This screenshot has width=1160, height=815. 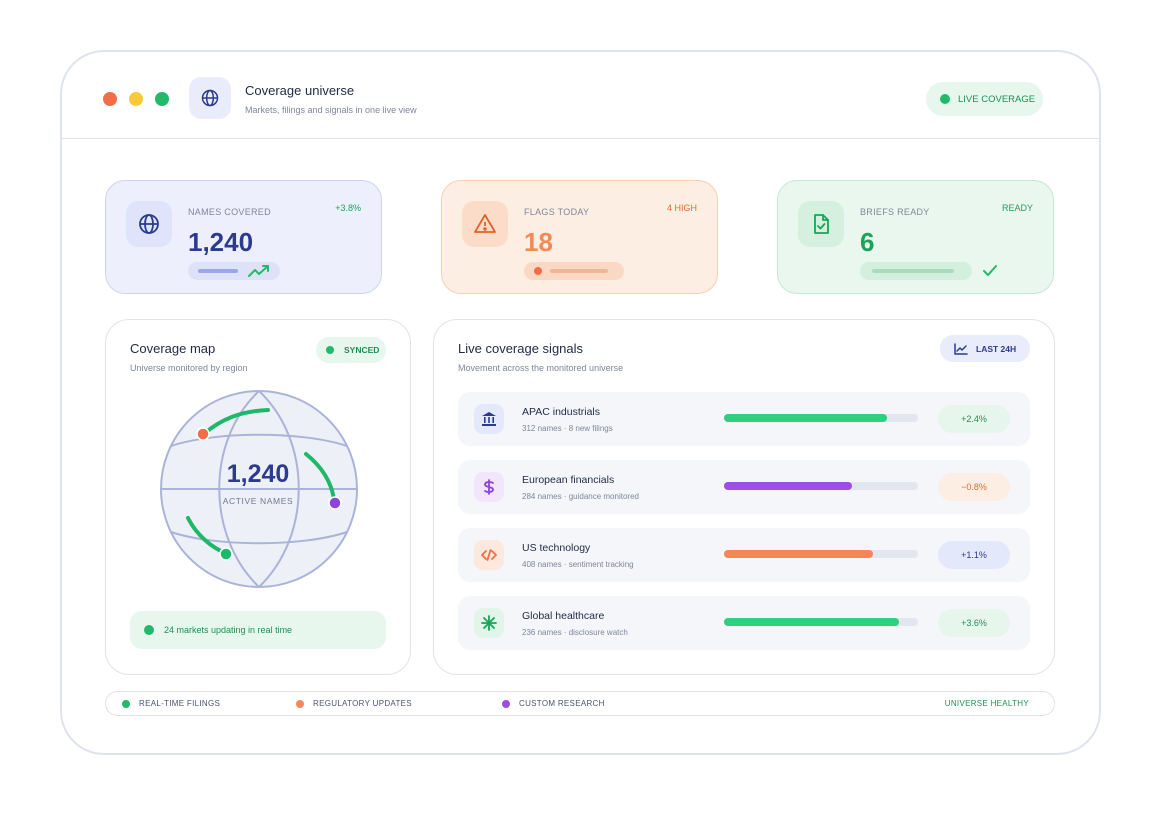 What do you see at coordinates (489, 487) in the screenshot?
I see `dollar-icon` at bounding box center [489, 487].